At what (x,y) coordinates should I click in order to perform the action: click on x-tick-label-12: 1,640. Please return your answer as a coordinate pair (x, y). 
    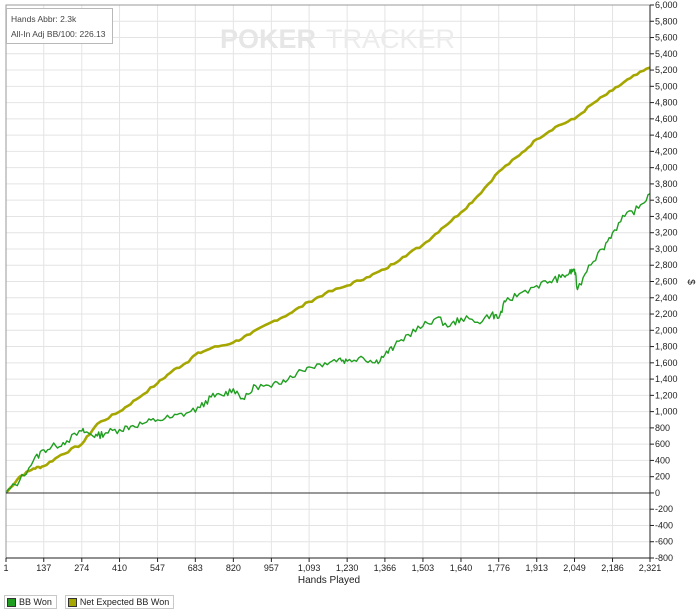
    Looking at the image, I should click on (461, 568).